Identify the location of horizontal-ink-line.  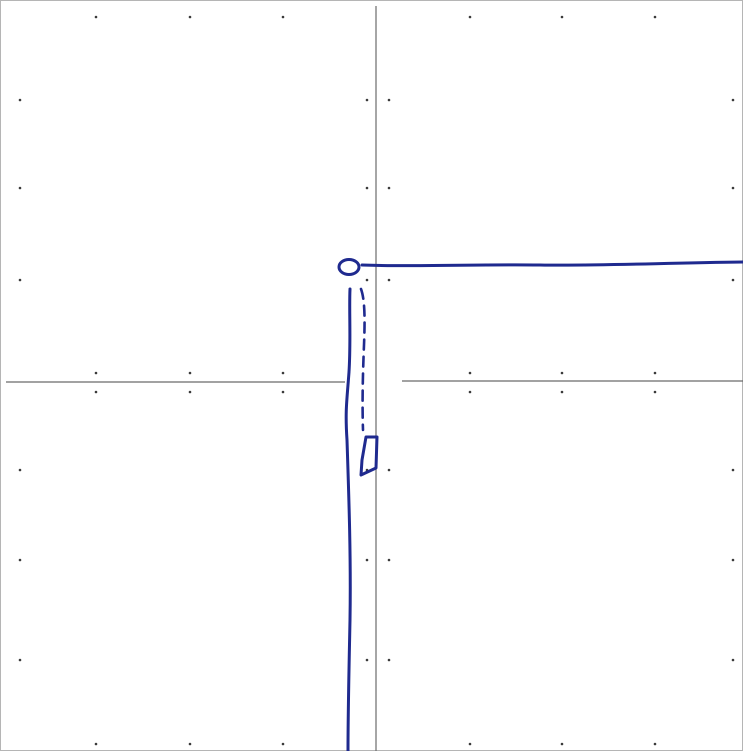
(551, 264).